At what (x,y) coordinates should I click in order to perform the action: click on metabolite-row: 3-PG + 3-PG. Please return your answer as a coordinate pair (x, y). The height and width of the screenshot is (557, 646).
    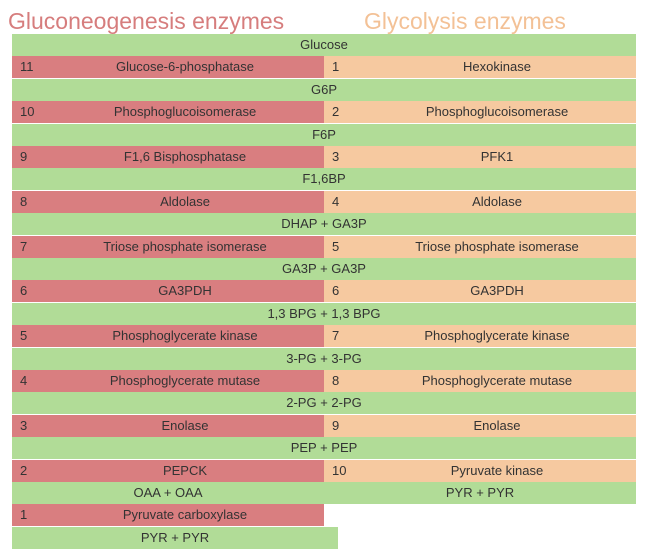
    Looking at the image, I should click on (324, 359).